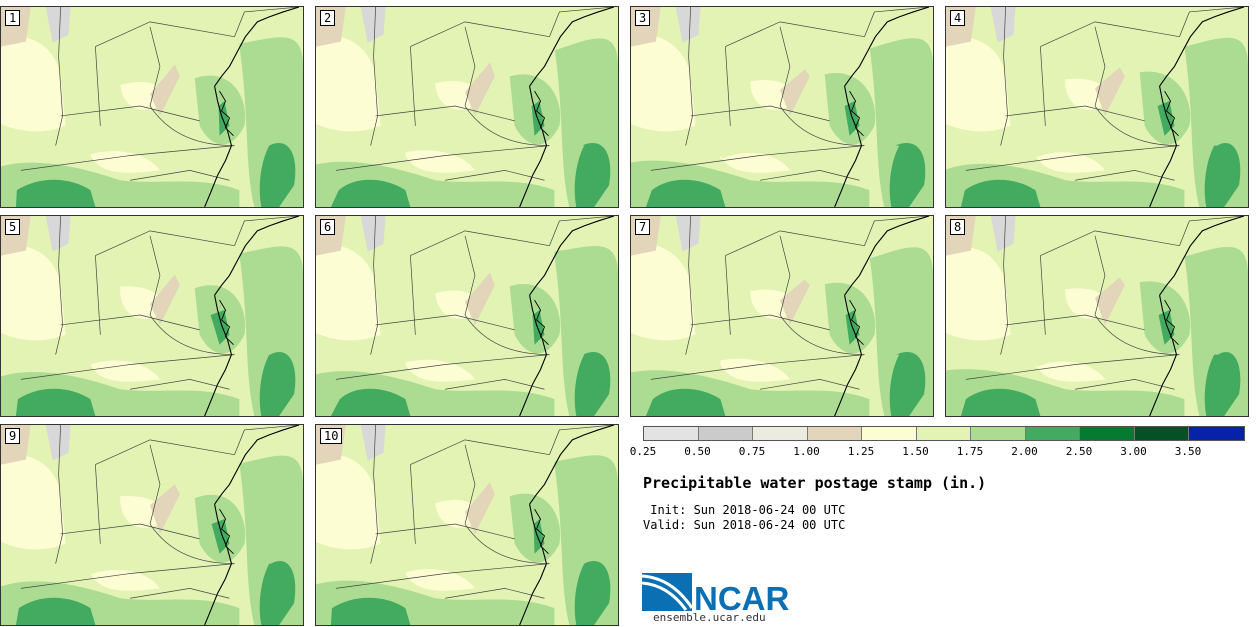  I want to click on valid-time: Valid: Sun 2018-06-24 00 UTC, so click(744, 525).